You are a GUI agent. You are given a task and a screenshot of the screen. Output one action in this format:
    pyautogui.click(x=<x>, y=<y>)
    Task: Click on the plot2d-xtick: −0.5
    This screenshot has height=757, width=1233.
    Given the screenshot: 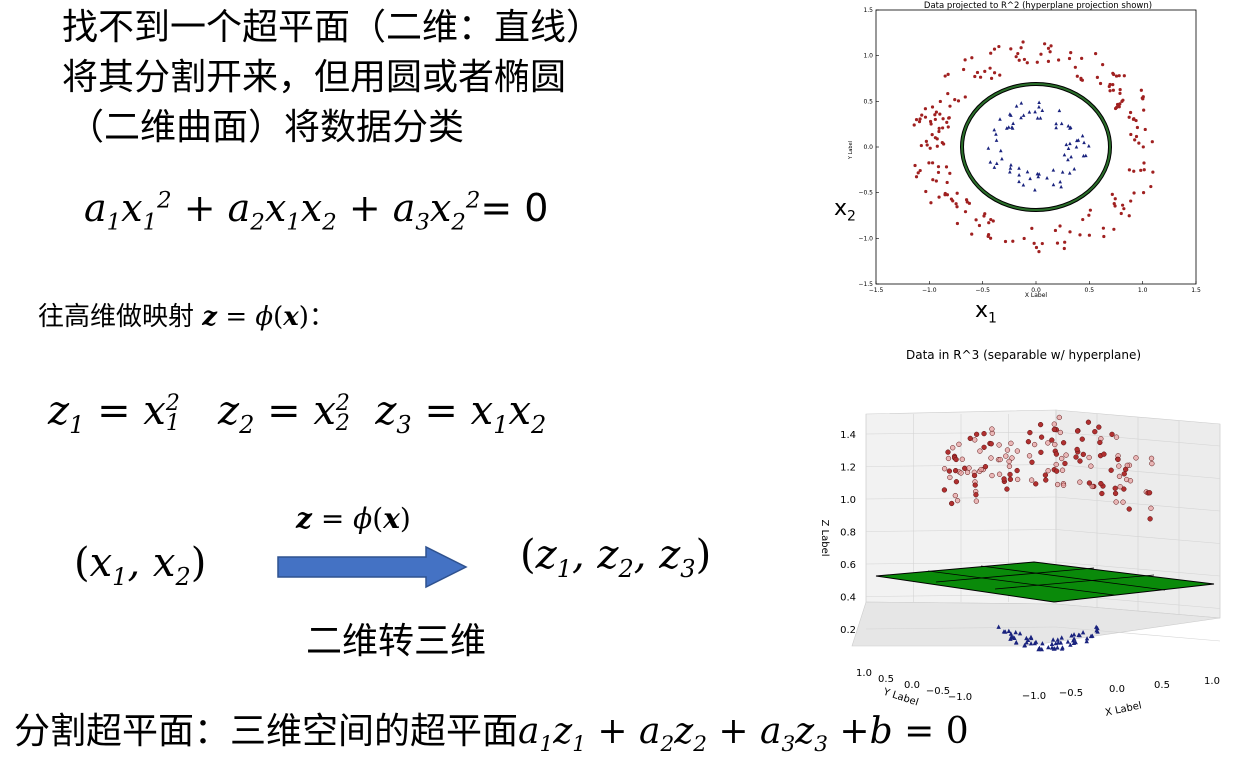 What is the action you would take?
    pyautogui.click(x=982, y=290)
    